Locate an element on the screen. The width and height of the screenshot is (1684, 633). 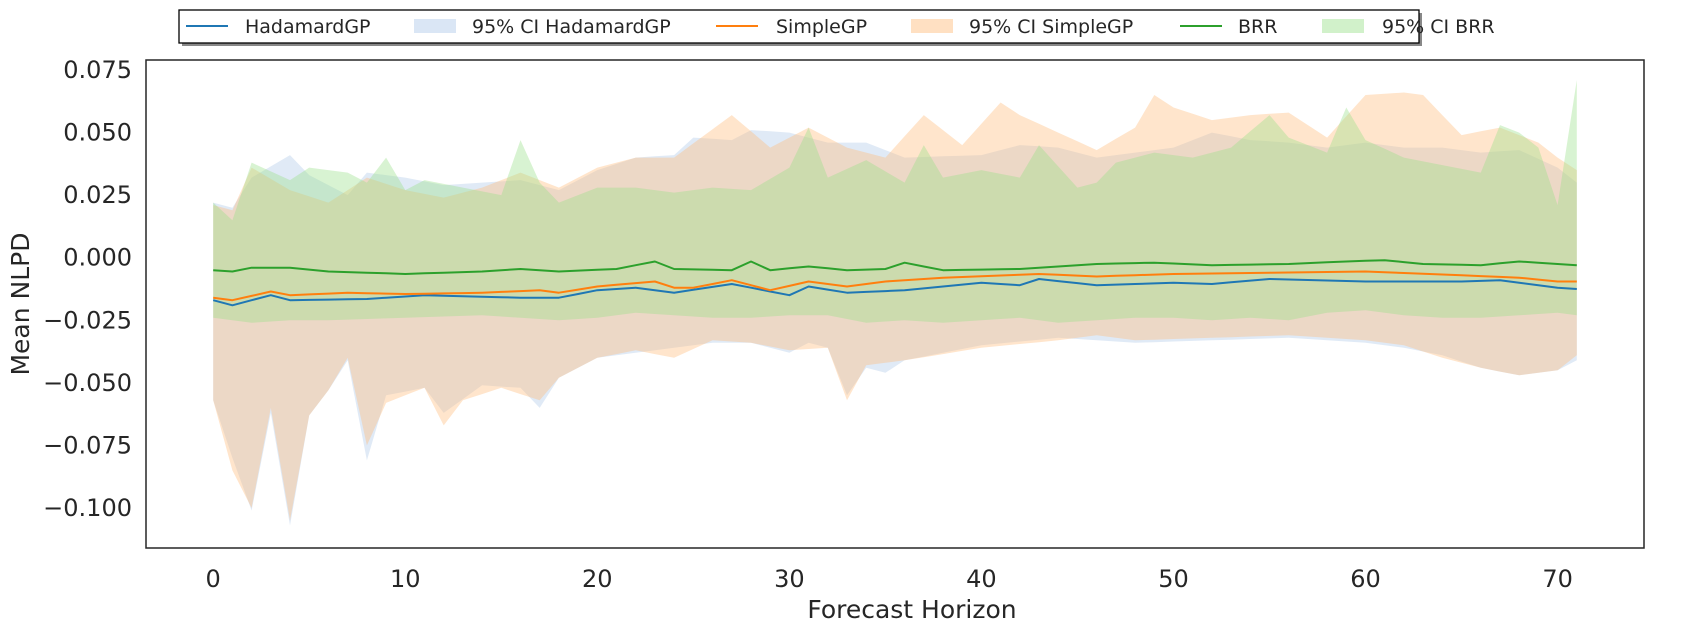
legend-label: 95% CI BRR is located at coordinates (1438, 27).